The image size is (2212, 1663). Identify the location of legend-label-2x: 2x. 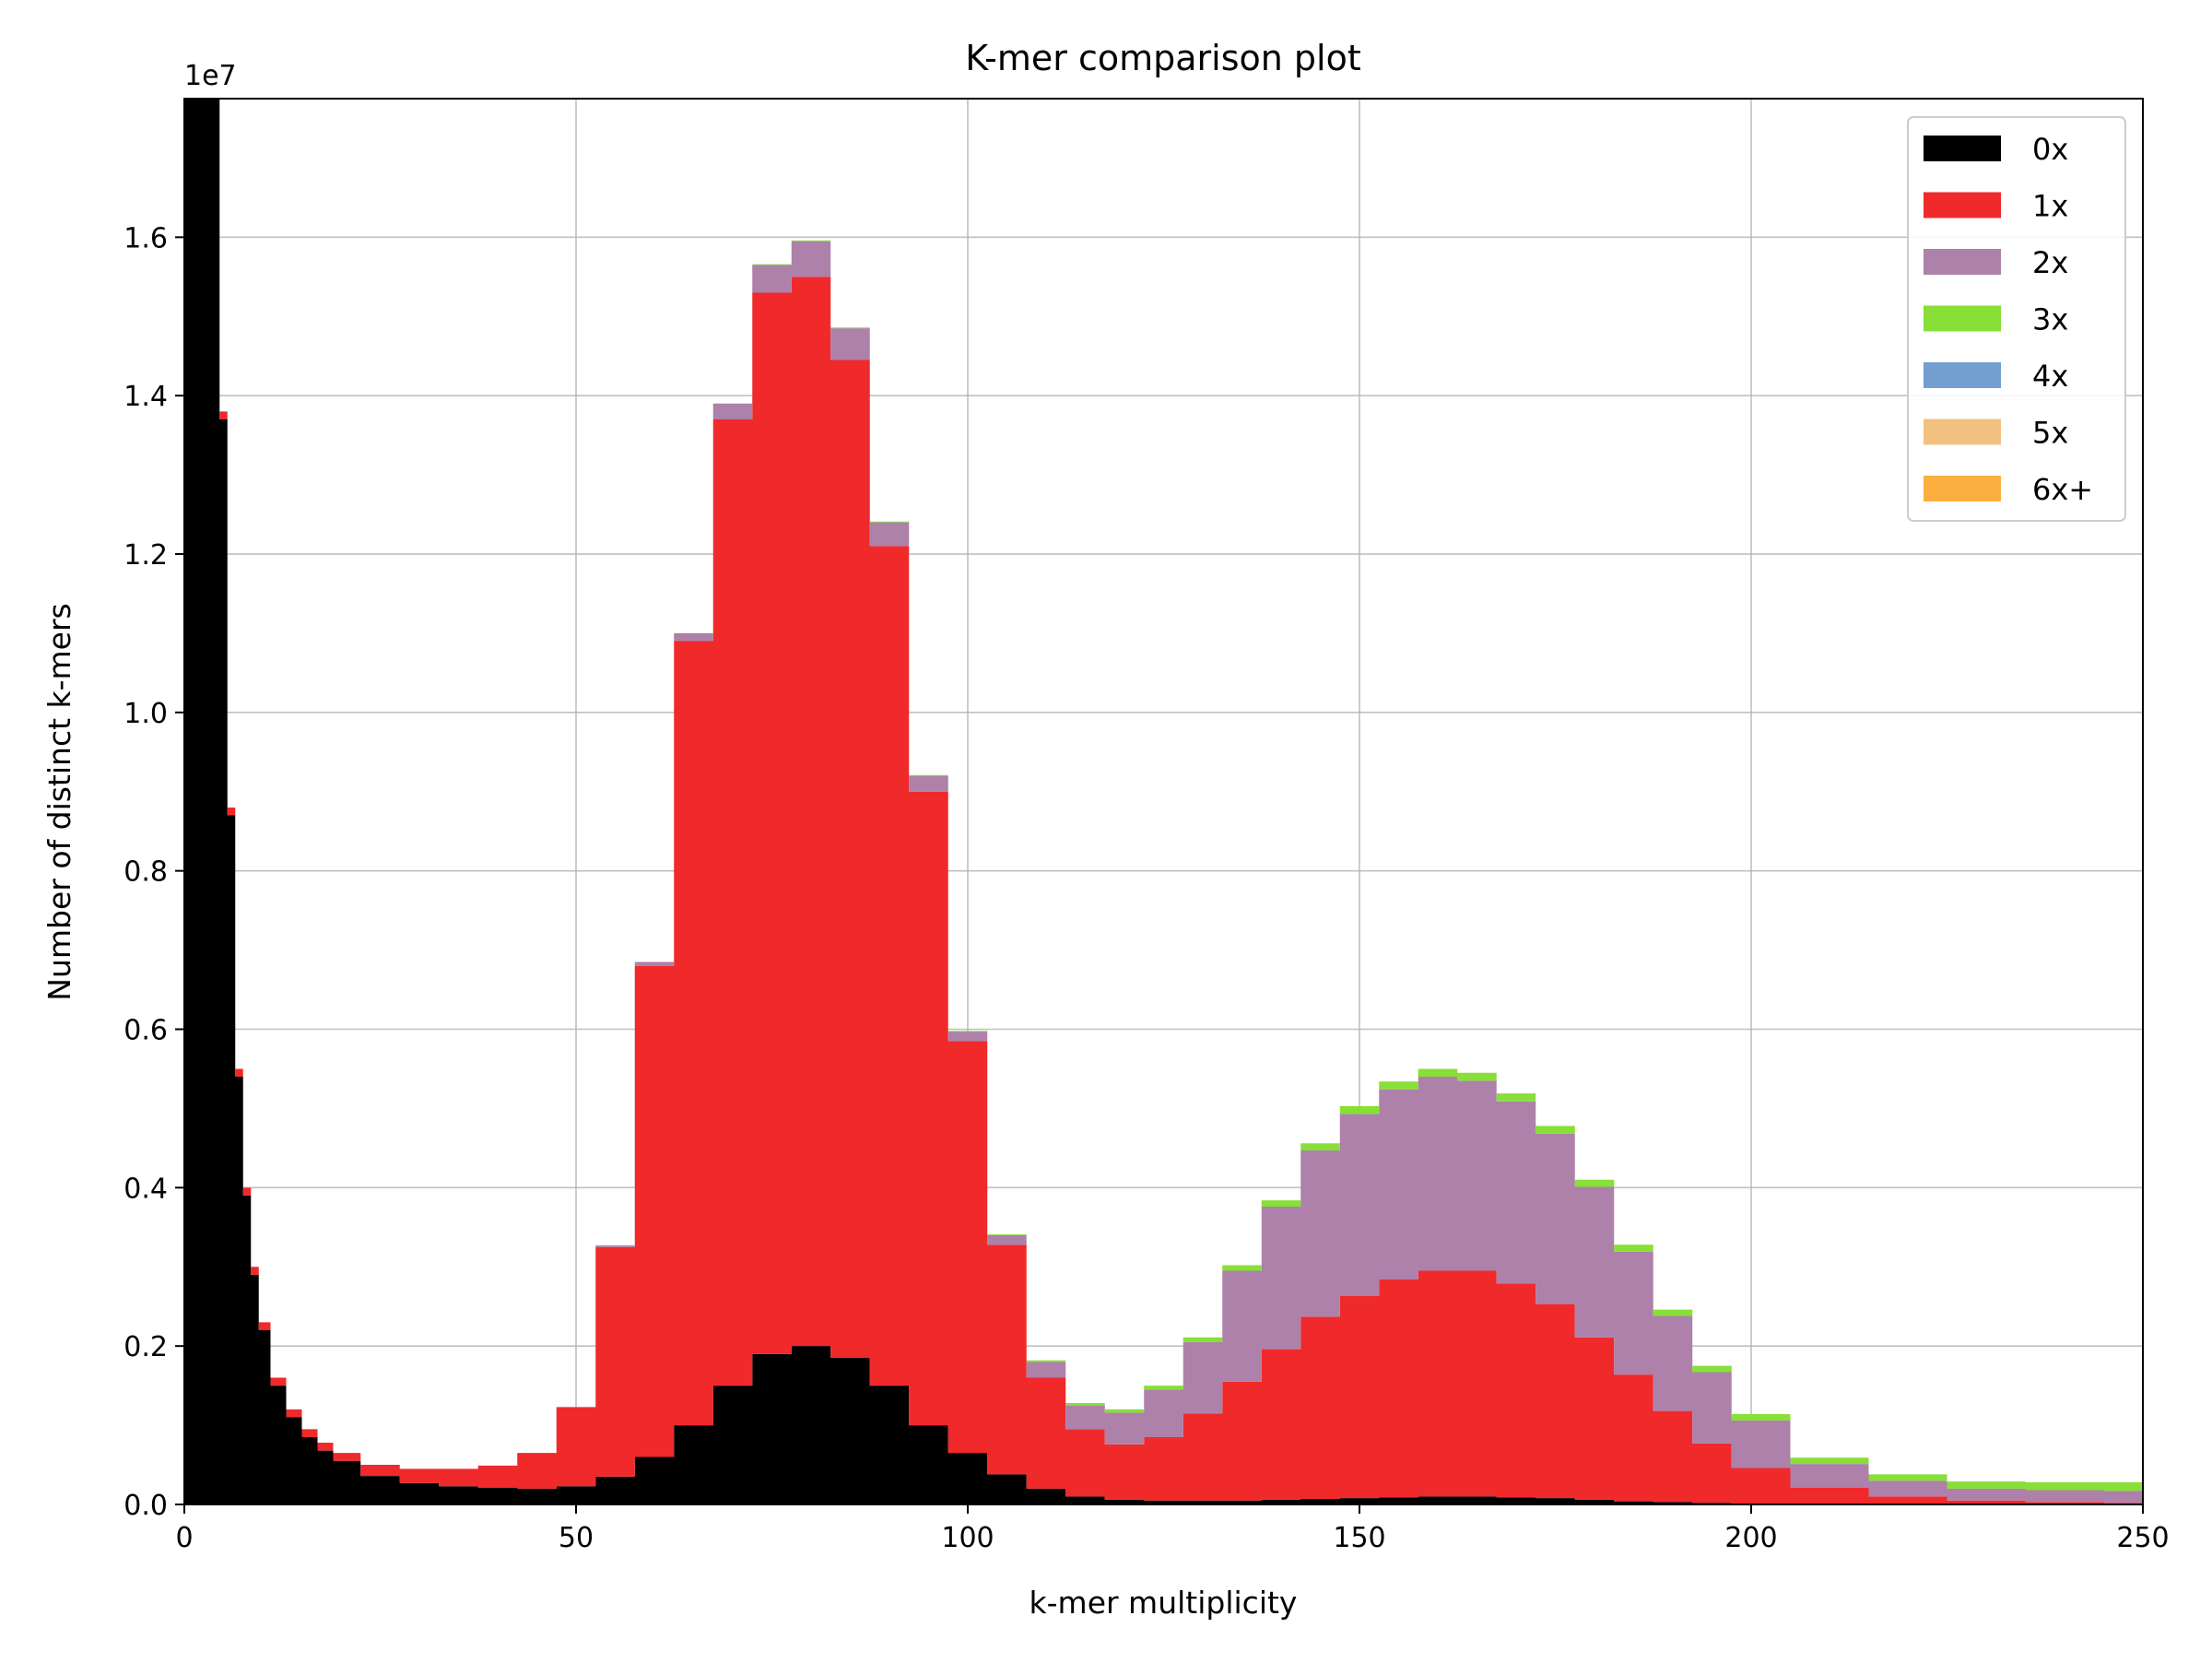
(2050, 262).